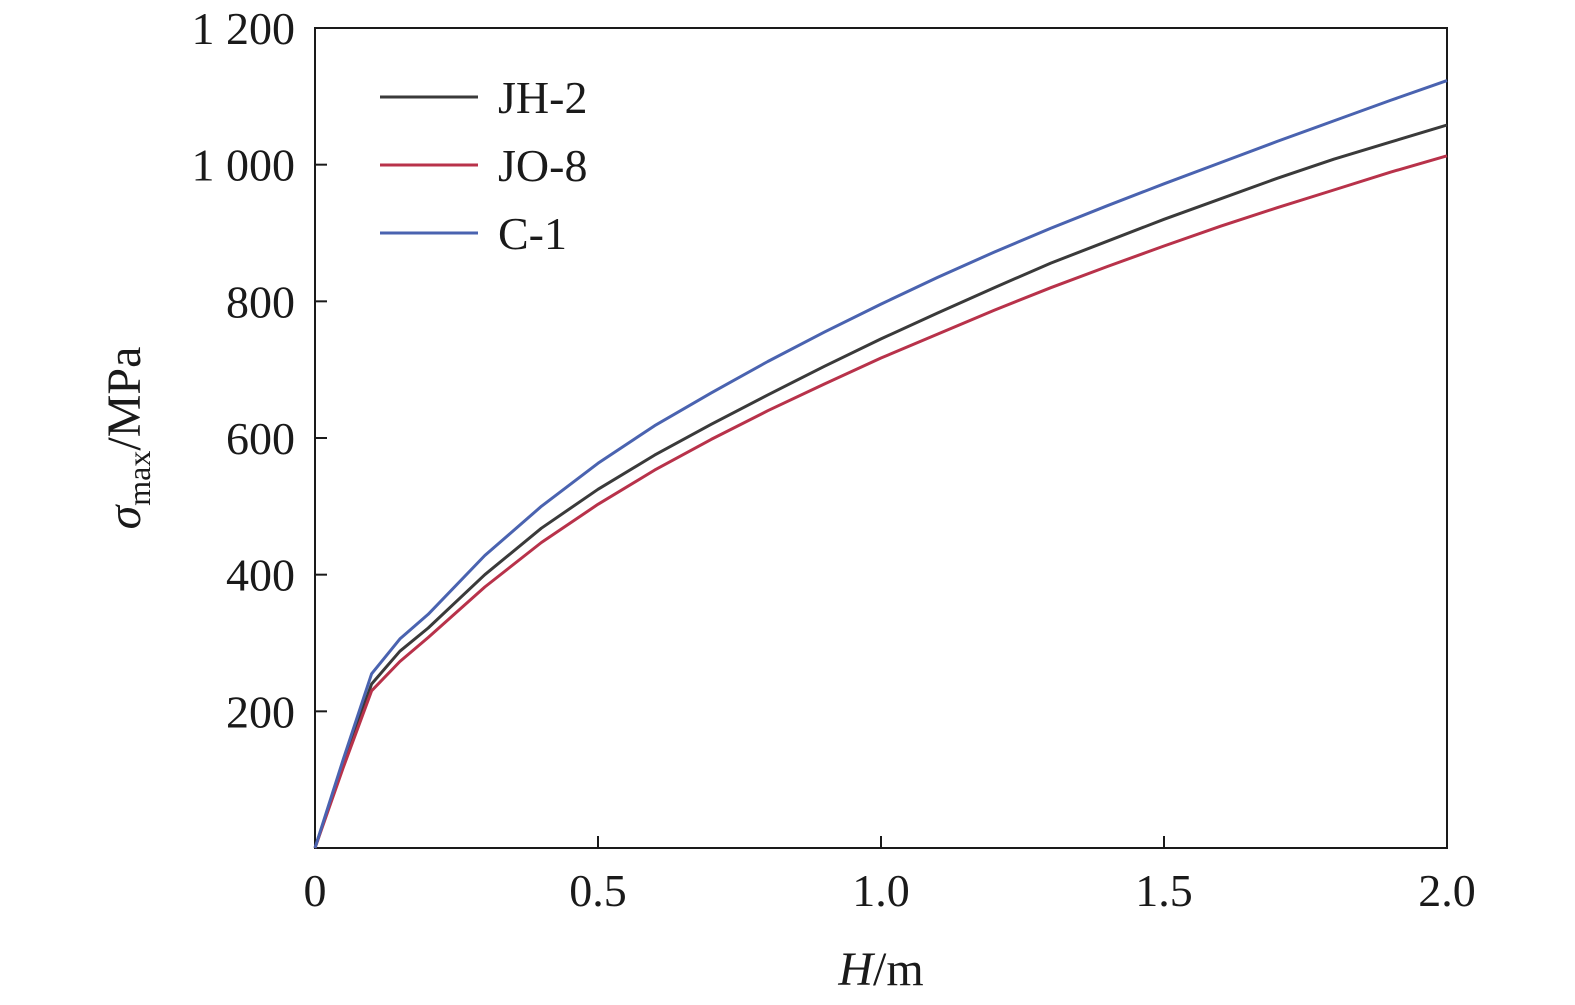  What do you see at coordinates (260, 301) in the screenshot?
I see `y-tick-label: 800` at bounding box center [260, 301].